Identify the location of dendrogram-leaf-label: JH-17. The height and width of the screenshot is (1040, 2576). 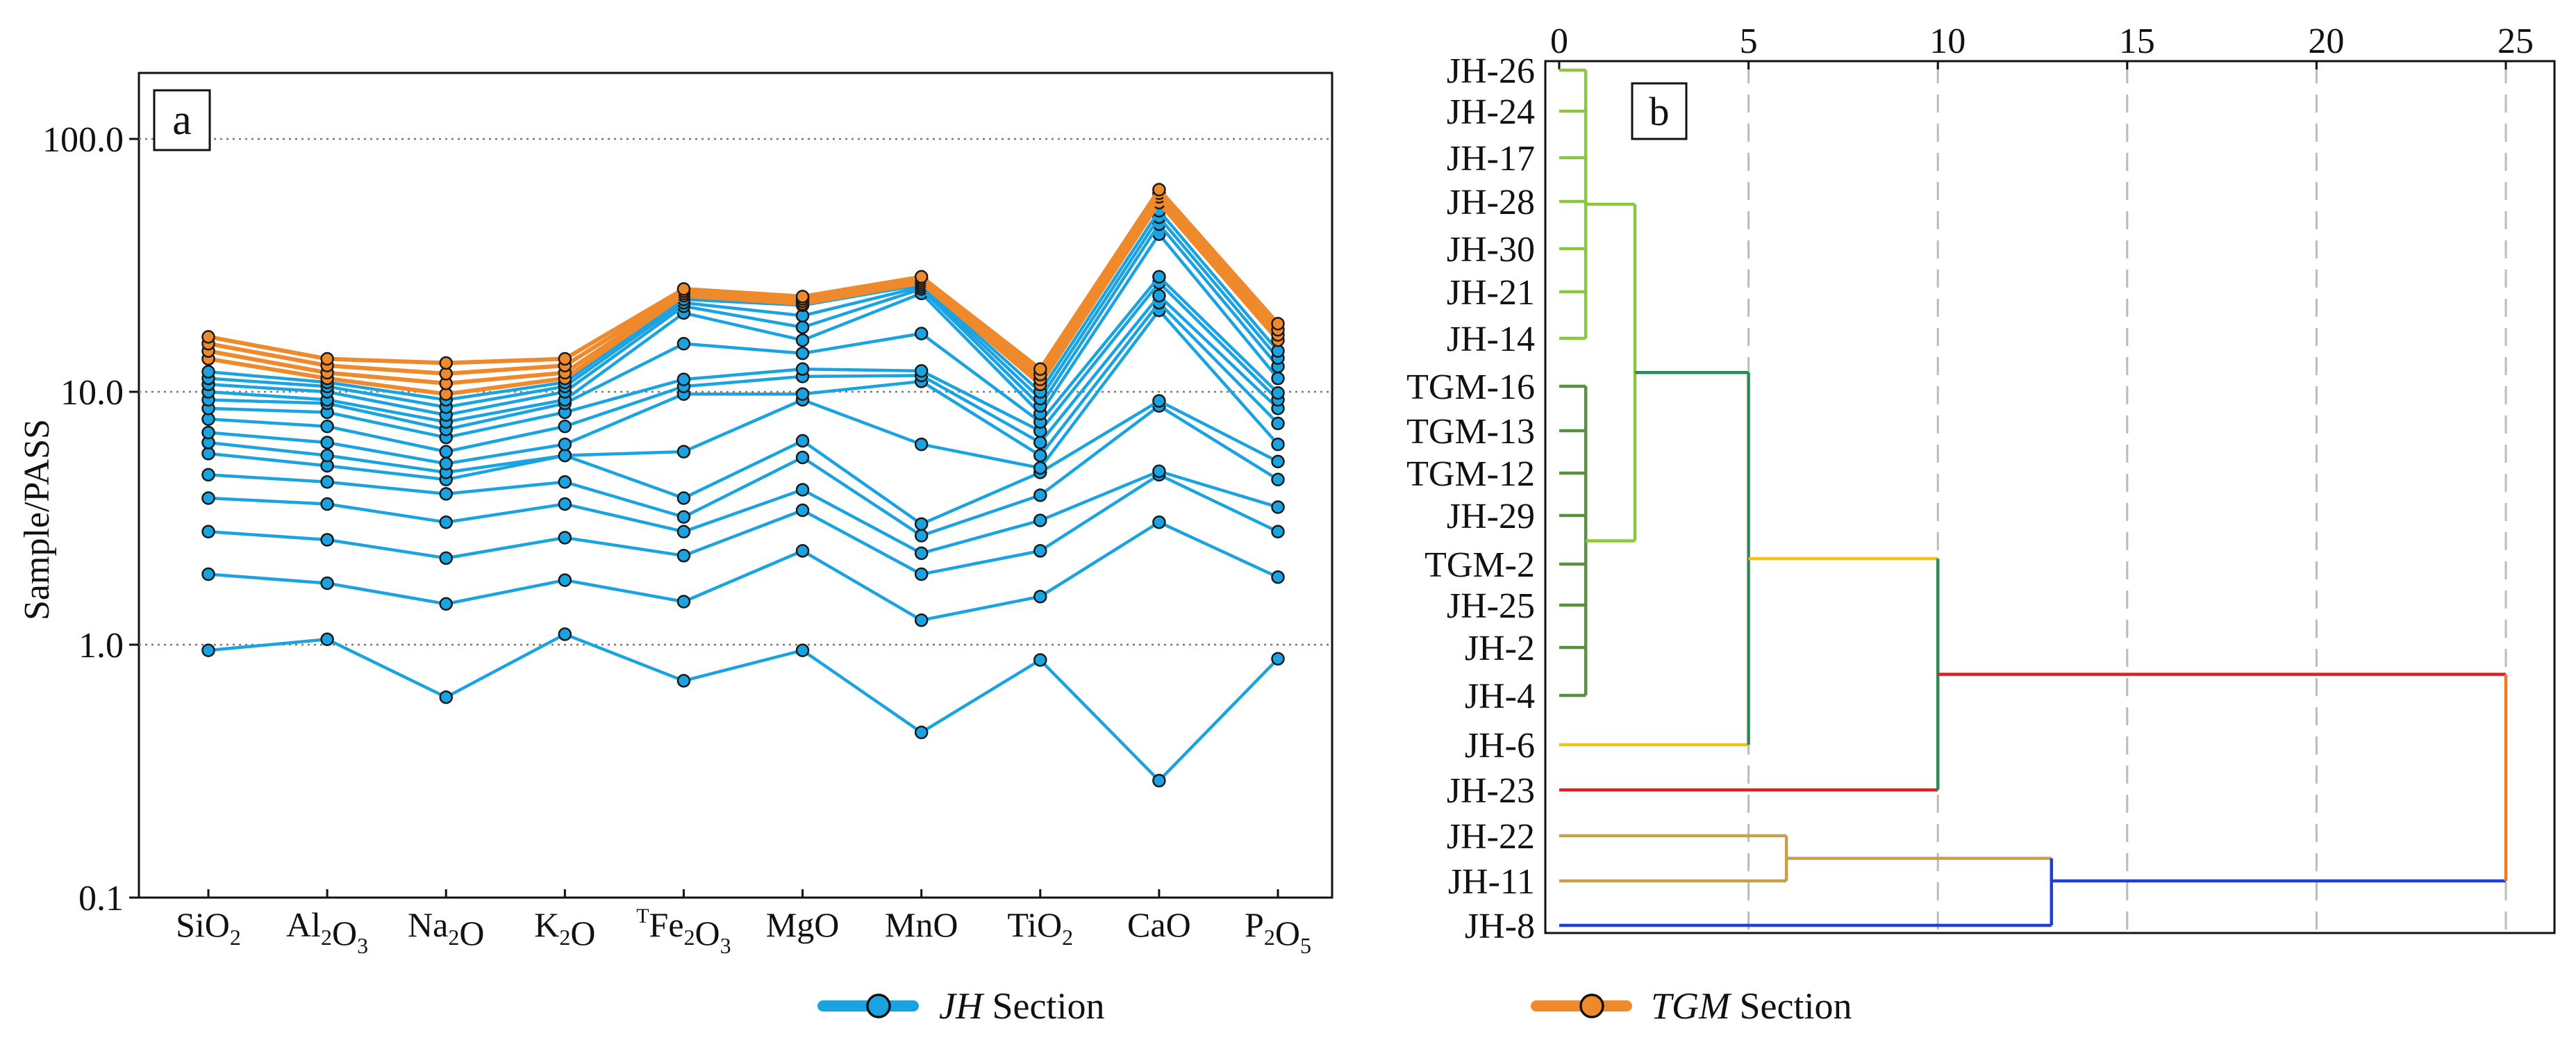
(1491, 159).